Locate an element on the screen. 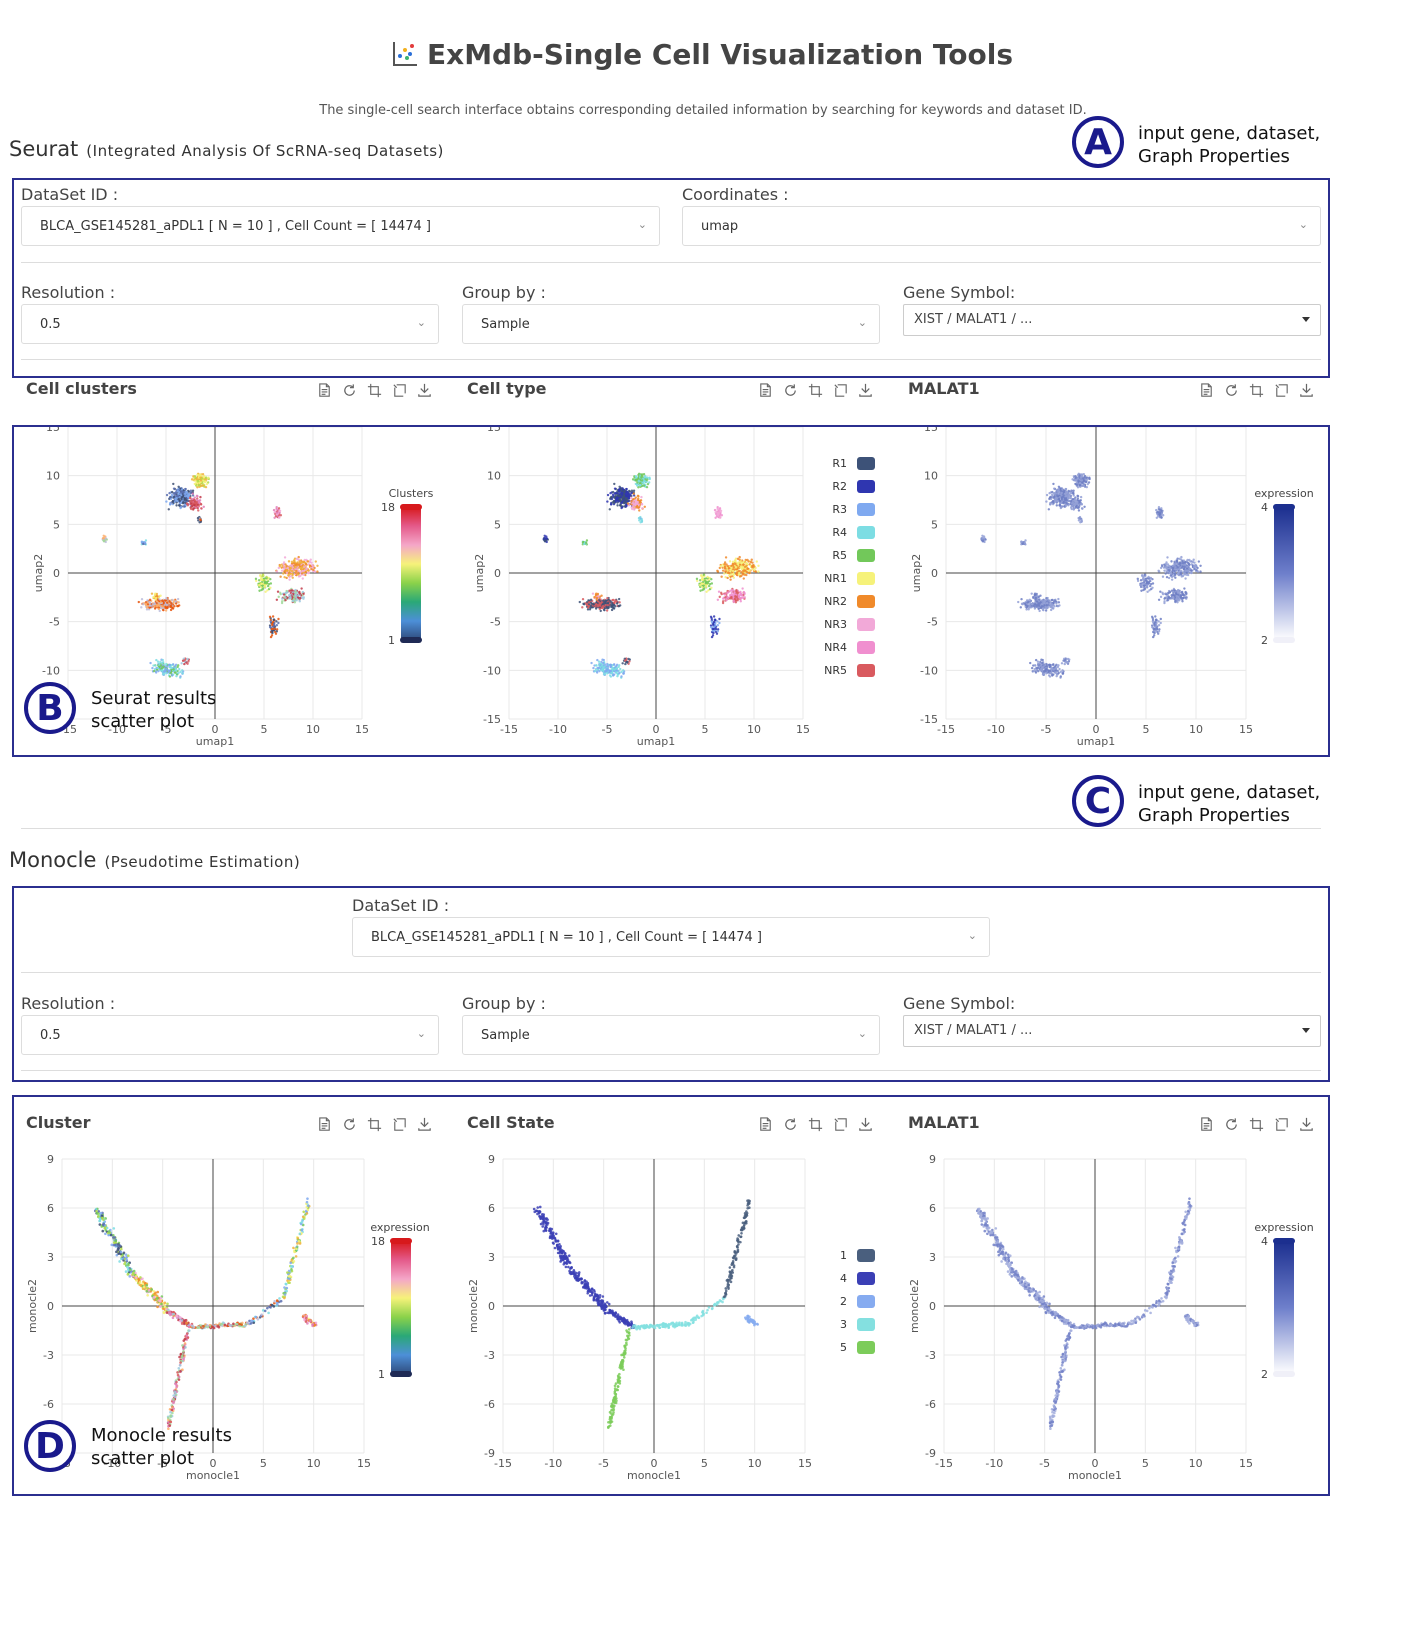 This screenshot has height=1636, width=1406. monocle-groupby-select: Sample ⌄ is located at coordinates (671, 1035).